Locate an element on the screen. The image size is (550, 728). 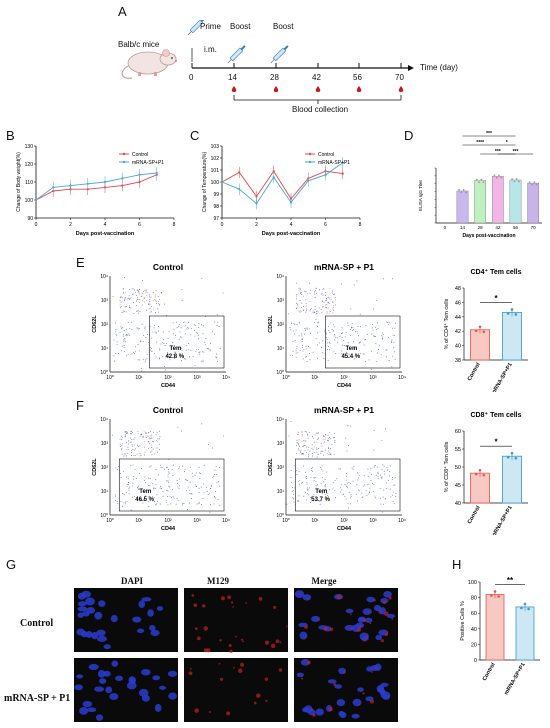
y-tick-label: 46 is located at coordinates (458, 303).